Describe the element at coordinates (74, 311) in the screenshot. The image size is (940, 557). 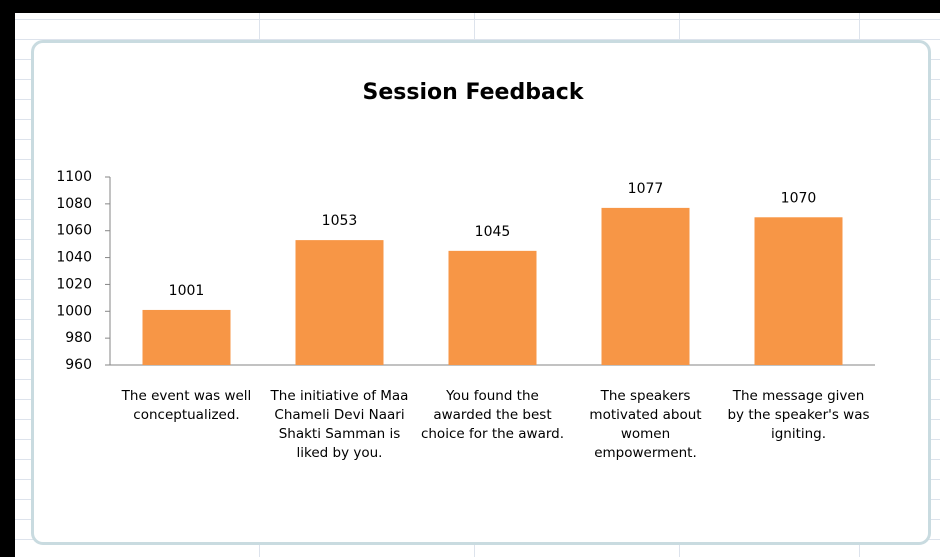
I see `y-tick-label: 1000` at that location.